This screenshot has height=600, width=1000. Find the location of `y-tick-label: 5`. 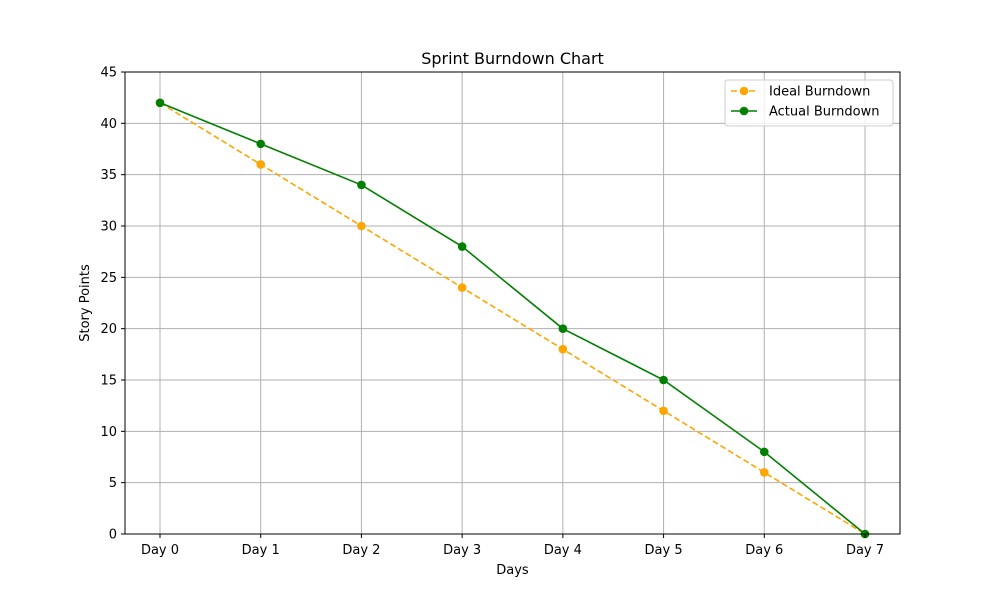

y-tick-label: 5 is located at coordinates (113, 483).